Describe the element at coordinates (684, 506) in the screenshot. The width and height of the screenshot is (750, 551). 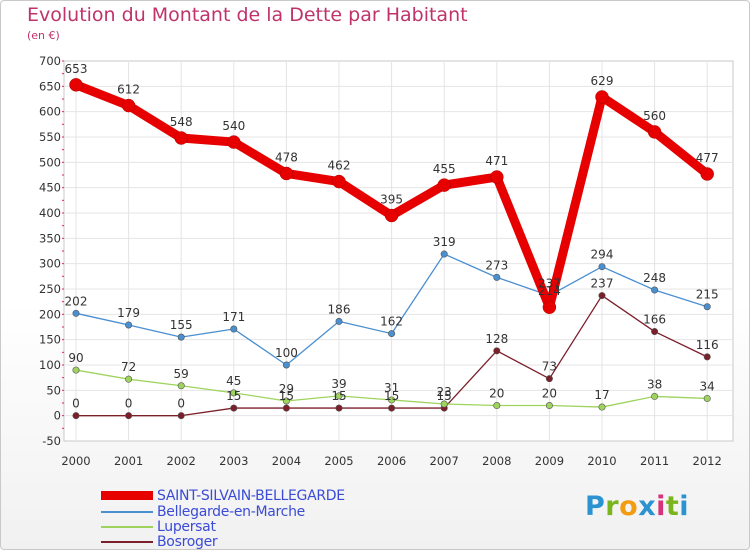
I see `logo-letter: i` at that location.